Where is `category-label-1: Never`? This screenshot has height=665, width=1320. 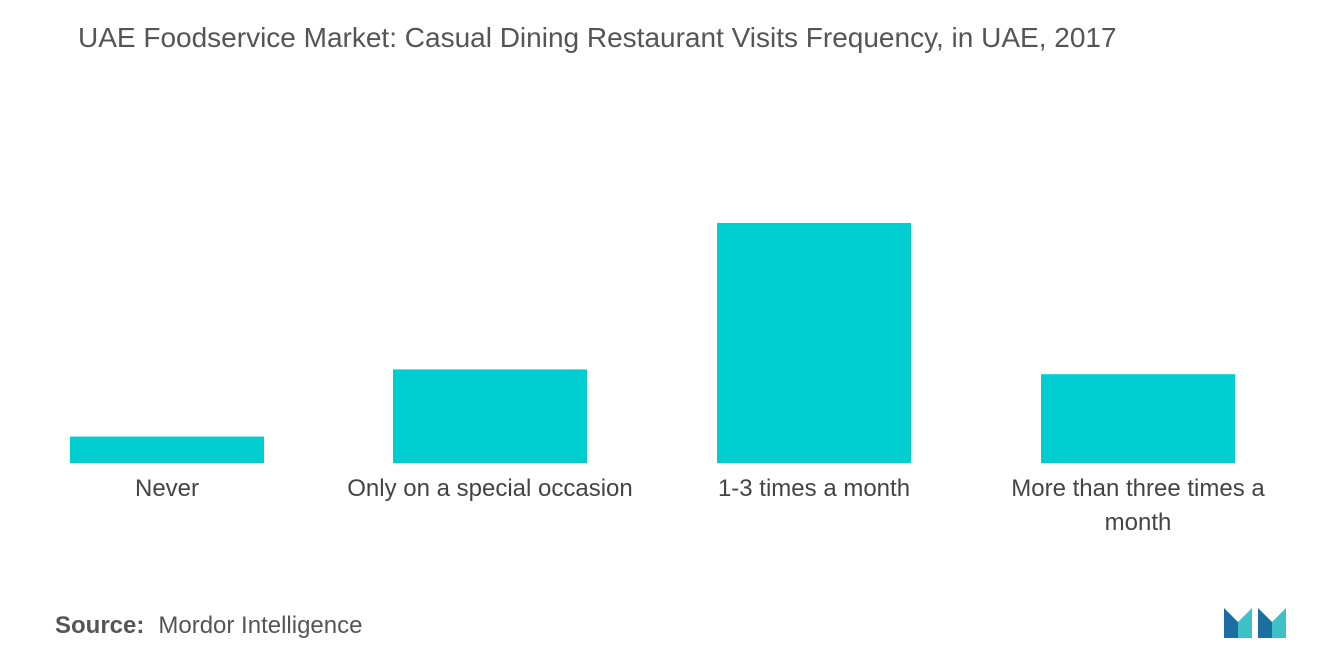 category-label-1: Never is located at coordinates (167, 488).